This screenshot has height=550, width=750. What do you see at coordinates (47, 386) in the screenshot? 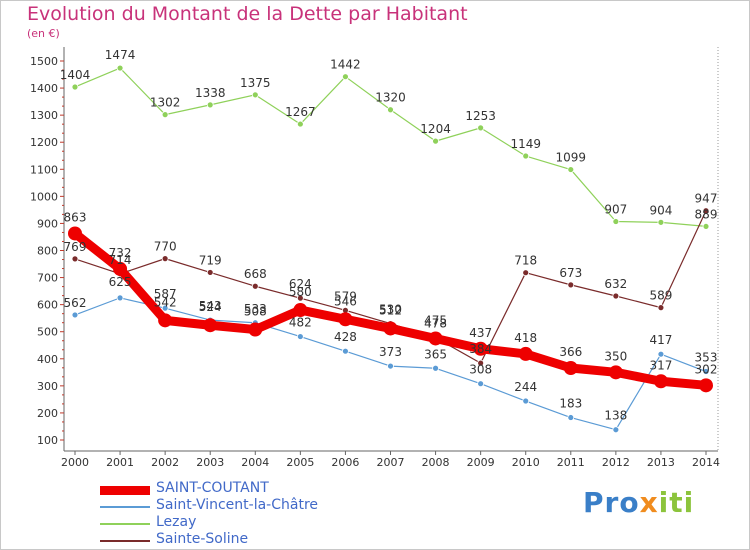
I see `y-tick-label: 300` at bounding box center [47, 386].